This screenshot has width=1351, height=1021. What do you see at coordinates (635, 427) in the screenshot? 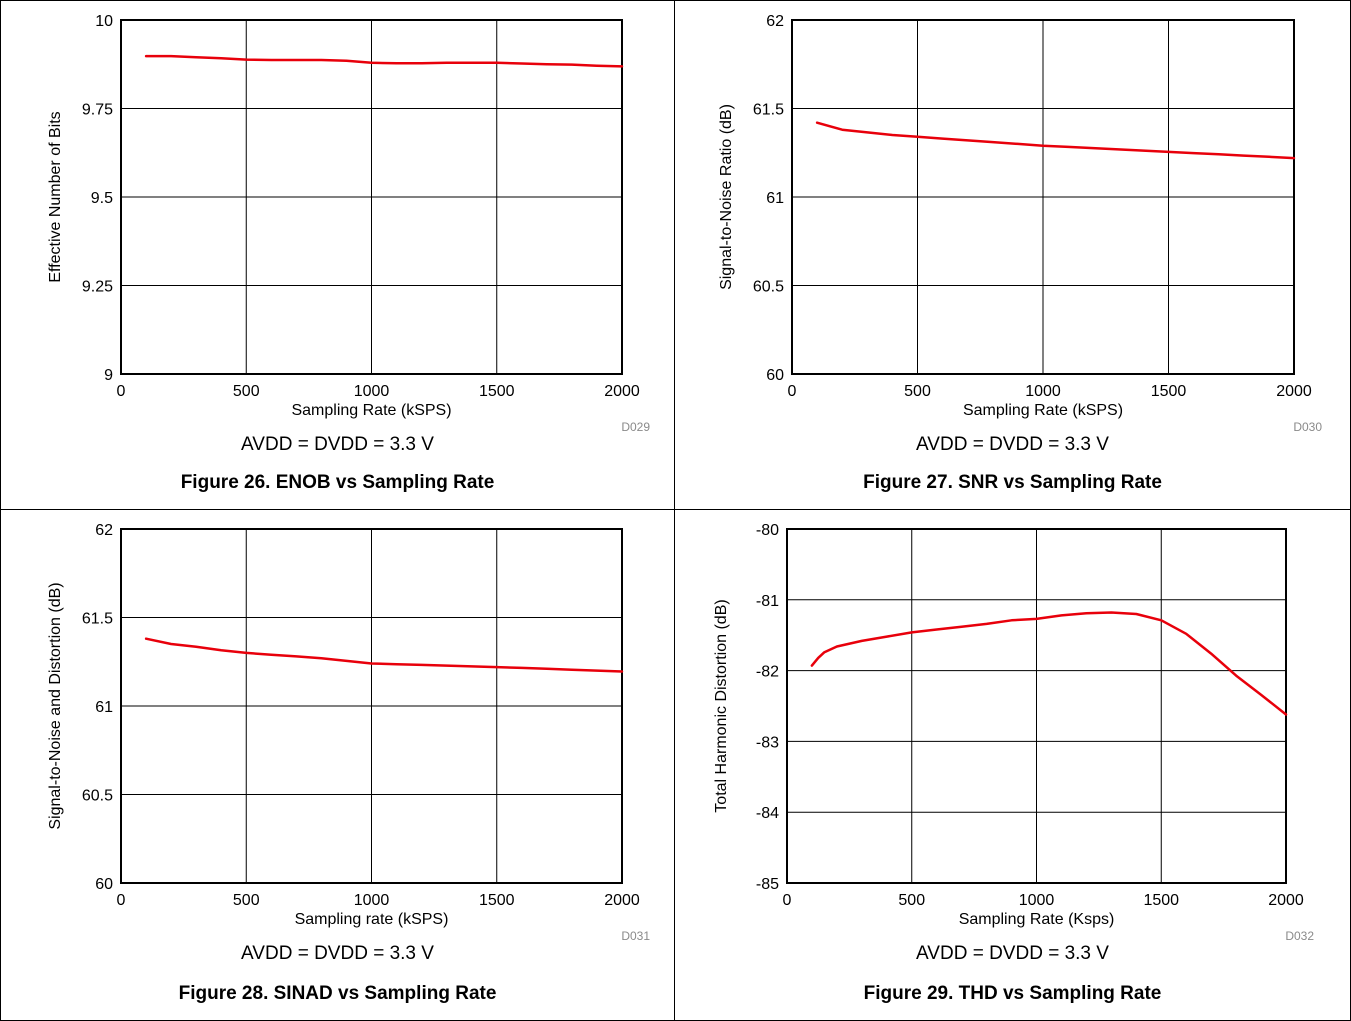
I see `figure-code-label: D029` at bounding box center [635, 427].